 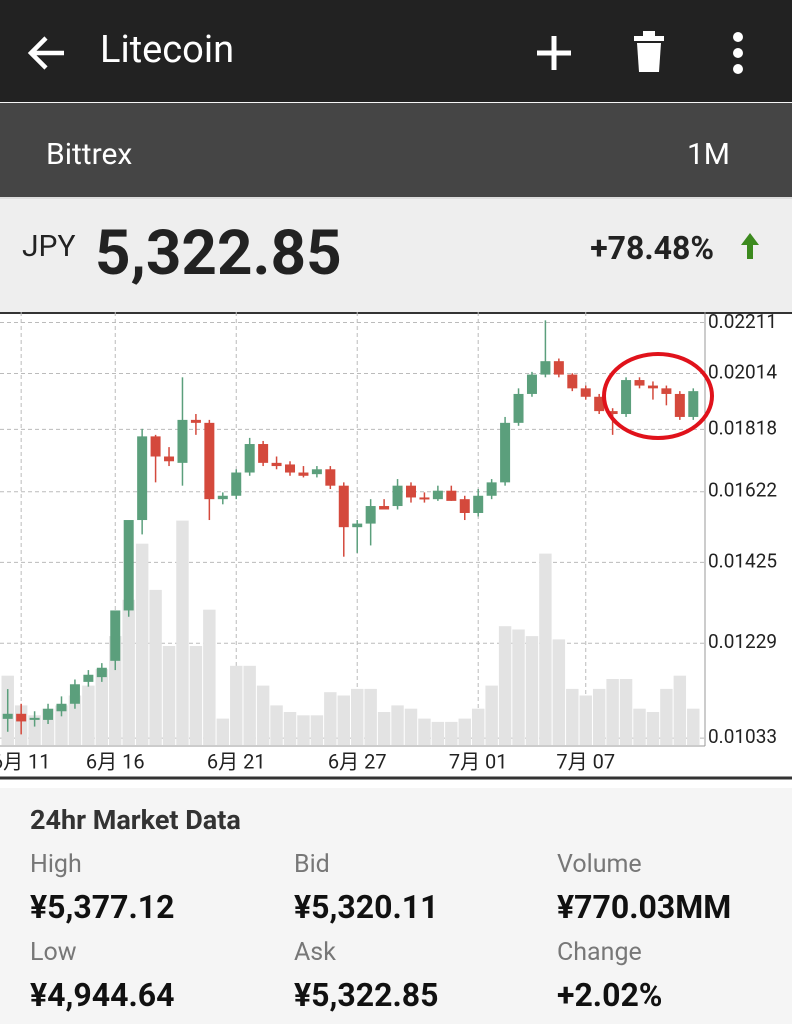 What do you see at coordinates (554, 53) in the screenshot?
I see `add-button` at bounding box center [554, 53].